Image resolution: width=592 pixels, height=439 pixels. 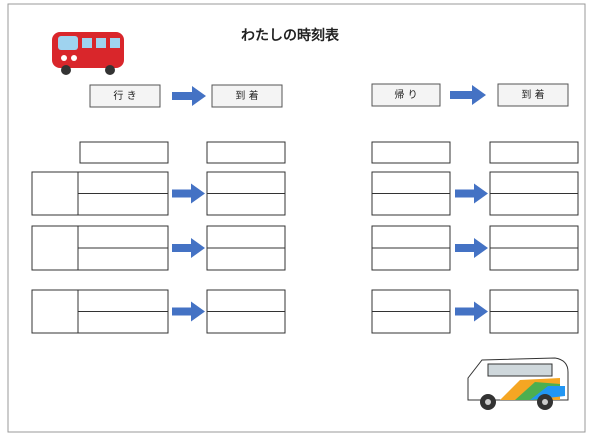 I want to click on outbound-arrival-box, so click(x=247, y=96).